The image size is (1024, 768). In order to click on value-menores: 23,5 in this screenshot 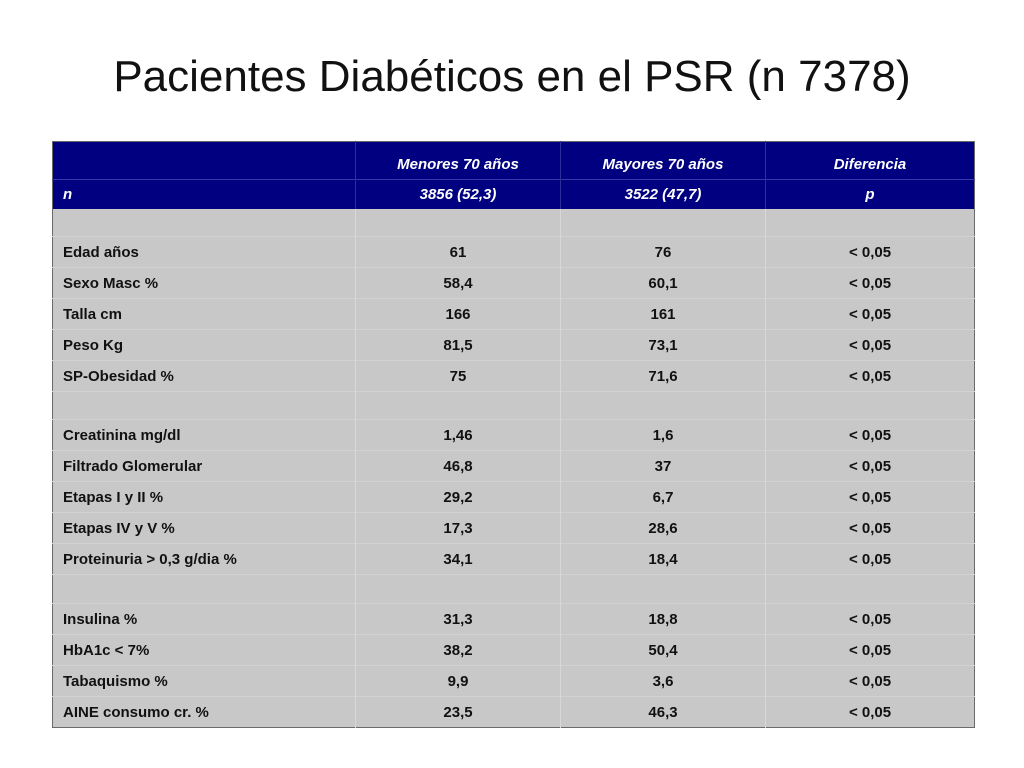, I will do `click(458, 712)`.